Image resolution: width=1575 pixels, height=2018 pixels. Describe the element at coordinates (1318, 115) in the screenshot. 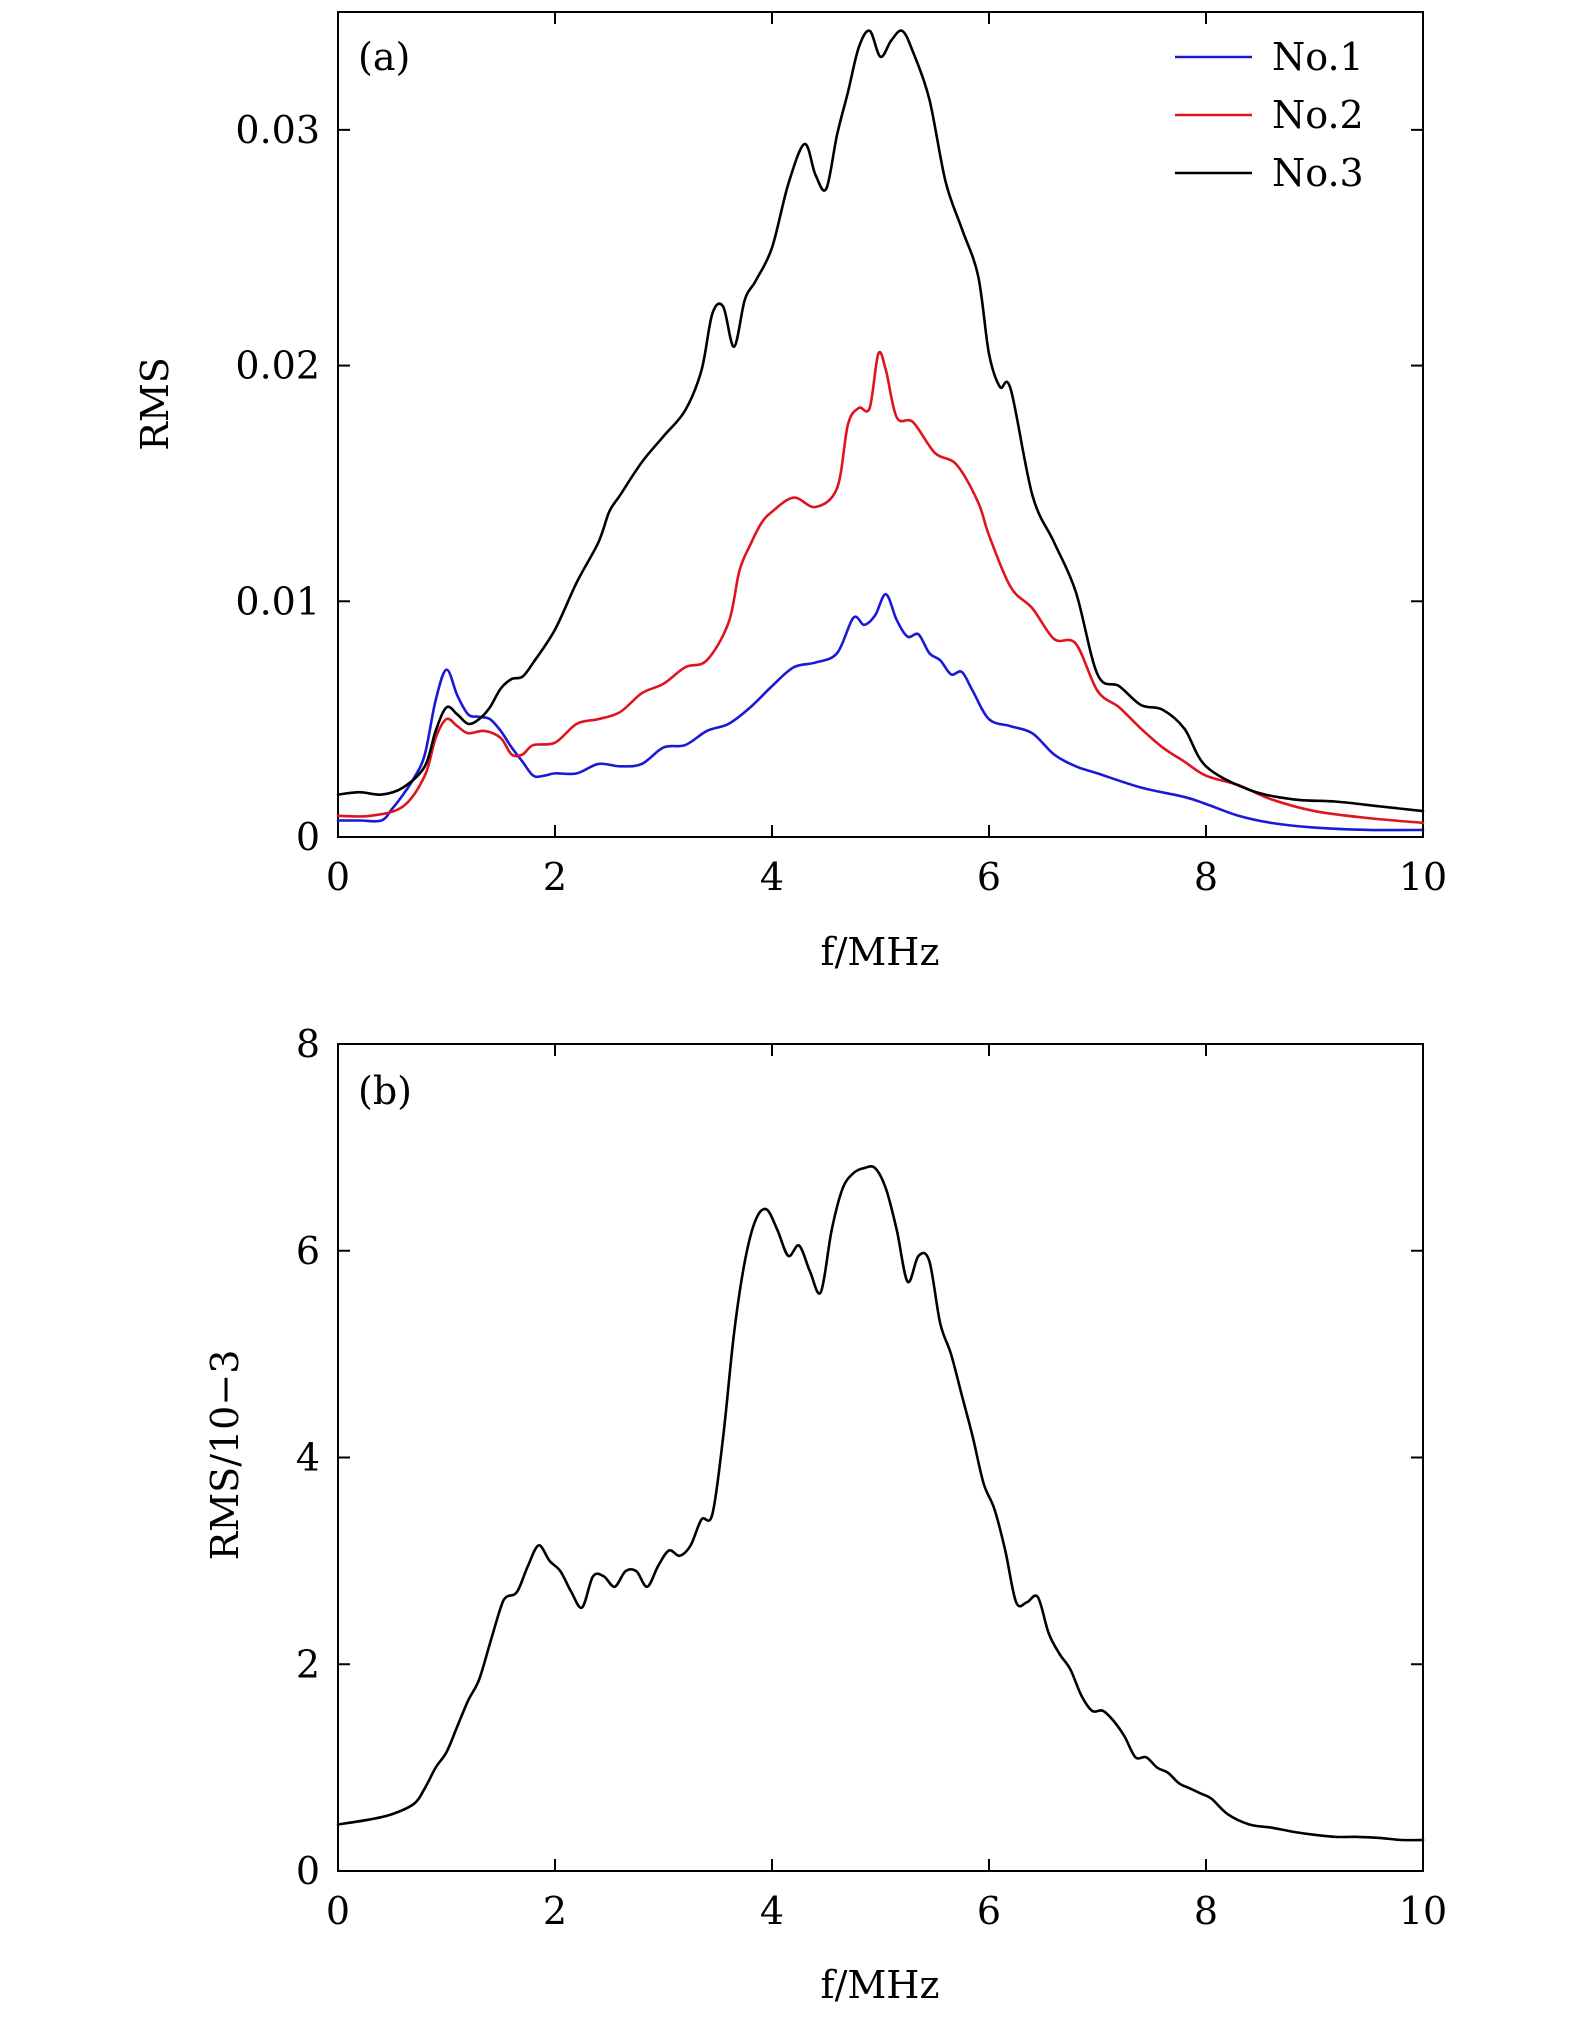

I see `legend-label-2: No.2` at that location.